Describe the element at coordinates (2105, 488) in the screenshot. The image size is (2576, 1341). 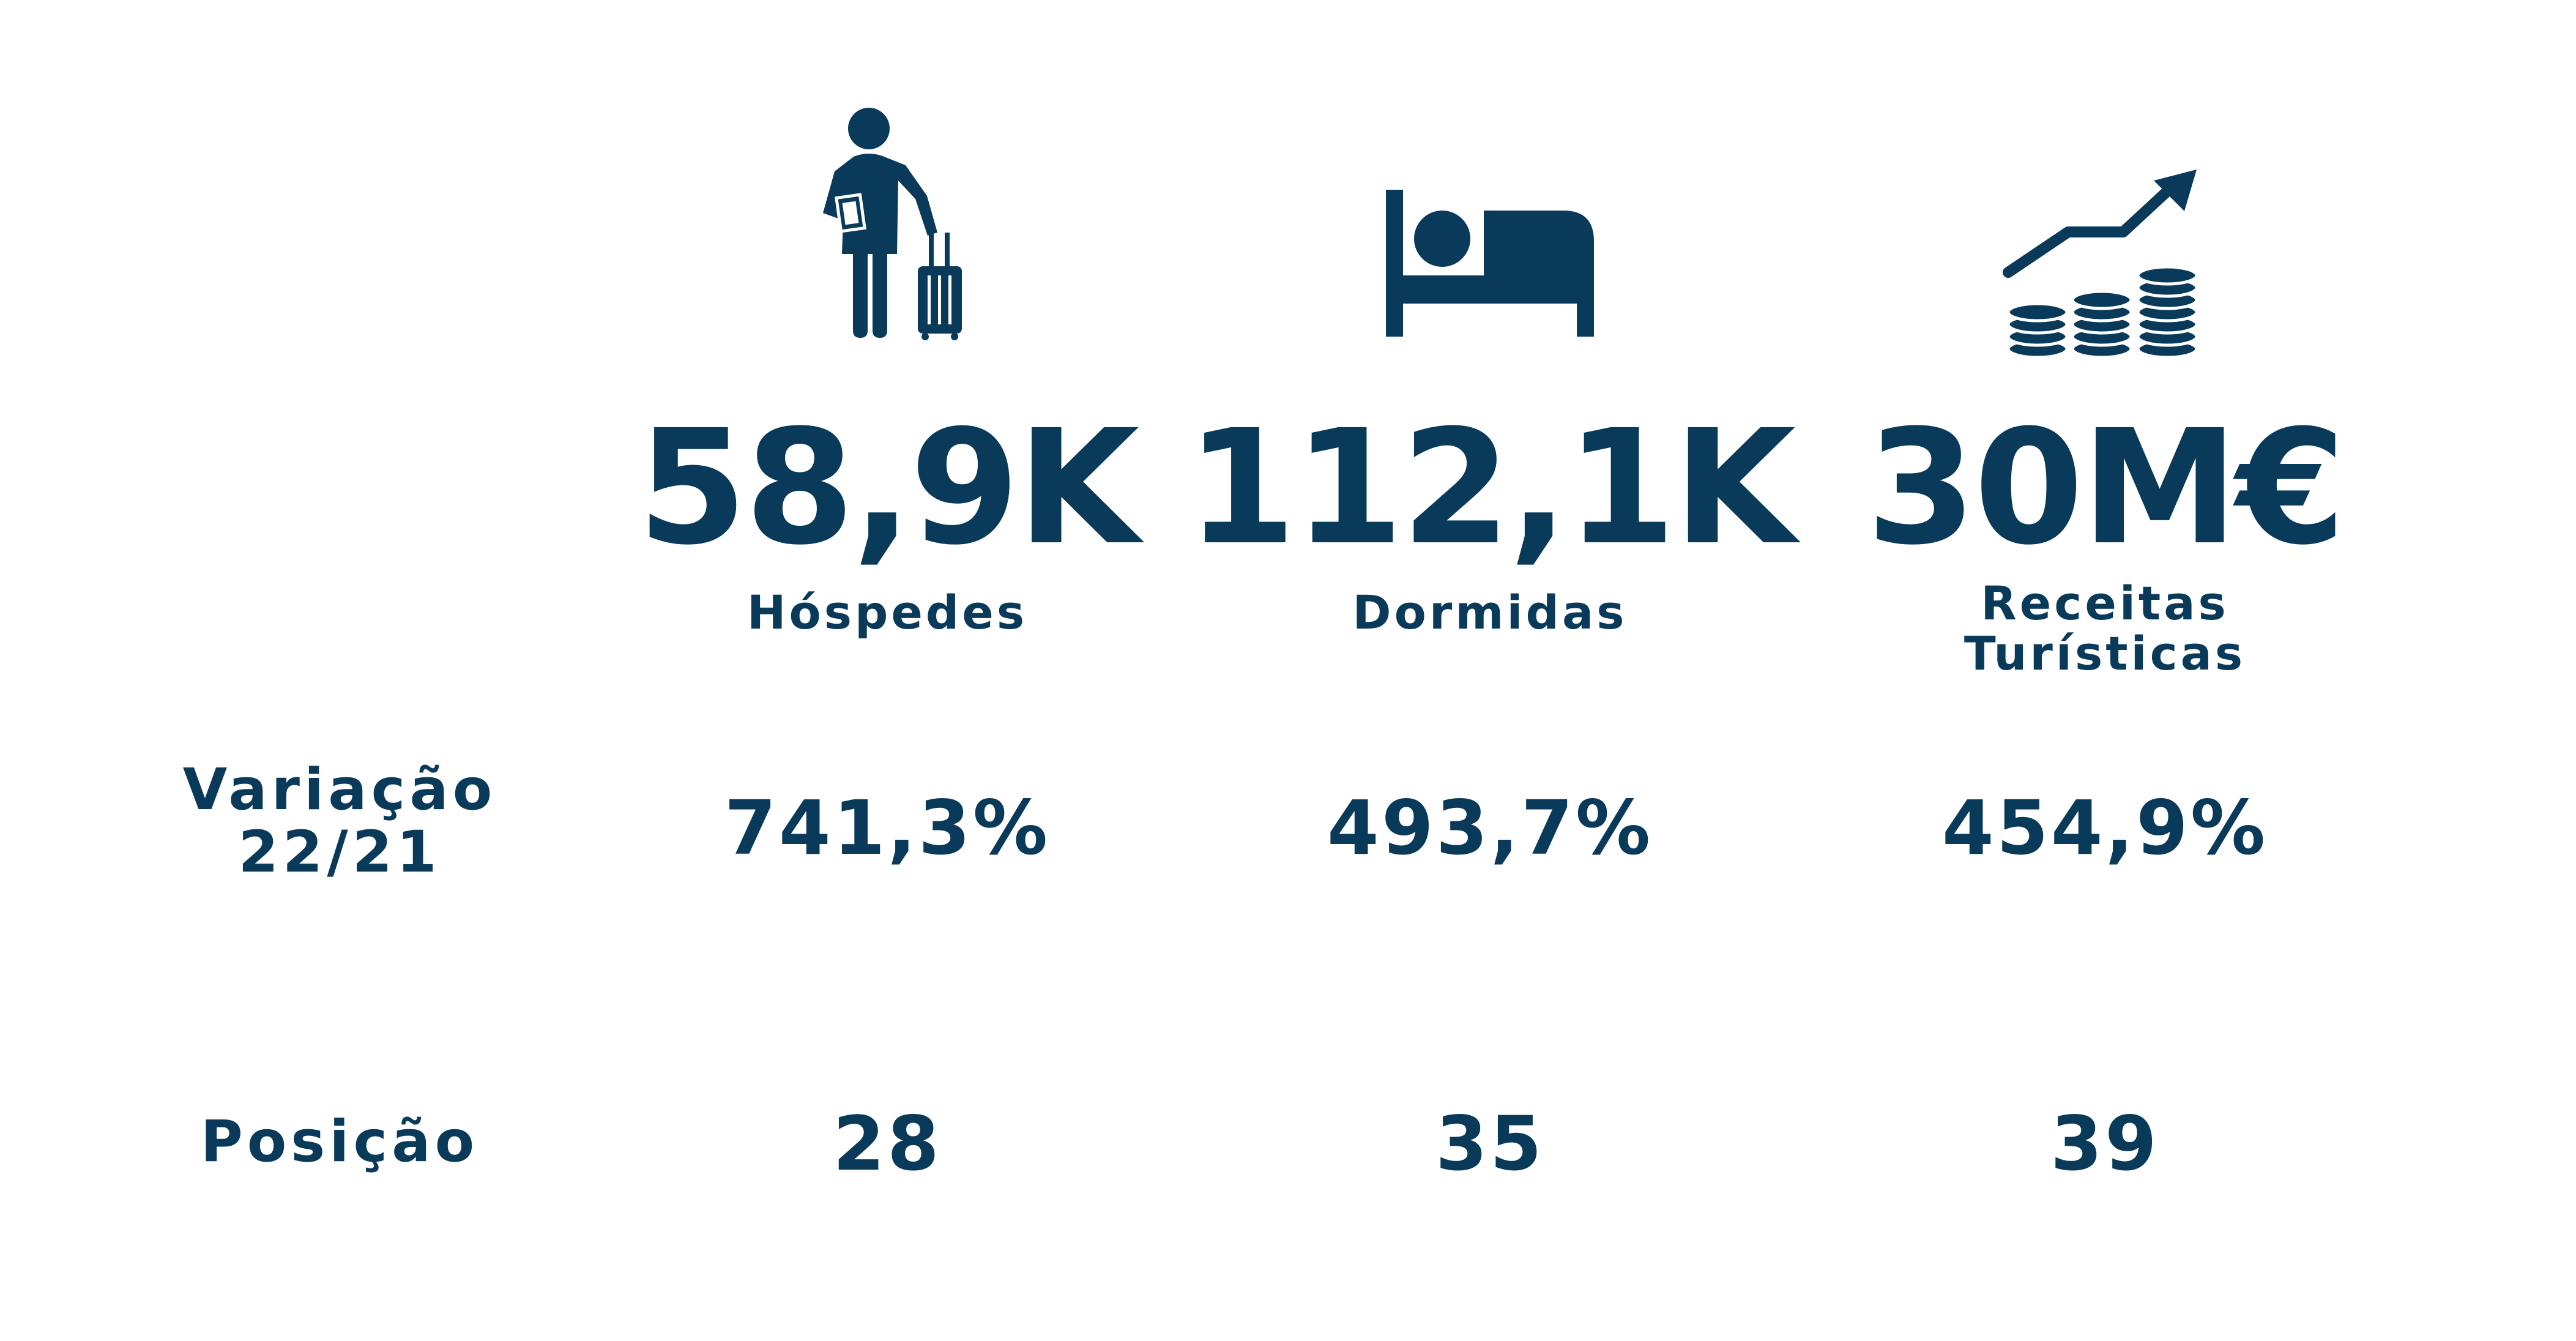
I see `value-receitas: 30M€` at that location.